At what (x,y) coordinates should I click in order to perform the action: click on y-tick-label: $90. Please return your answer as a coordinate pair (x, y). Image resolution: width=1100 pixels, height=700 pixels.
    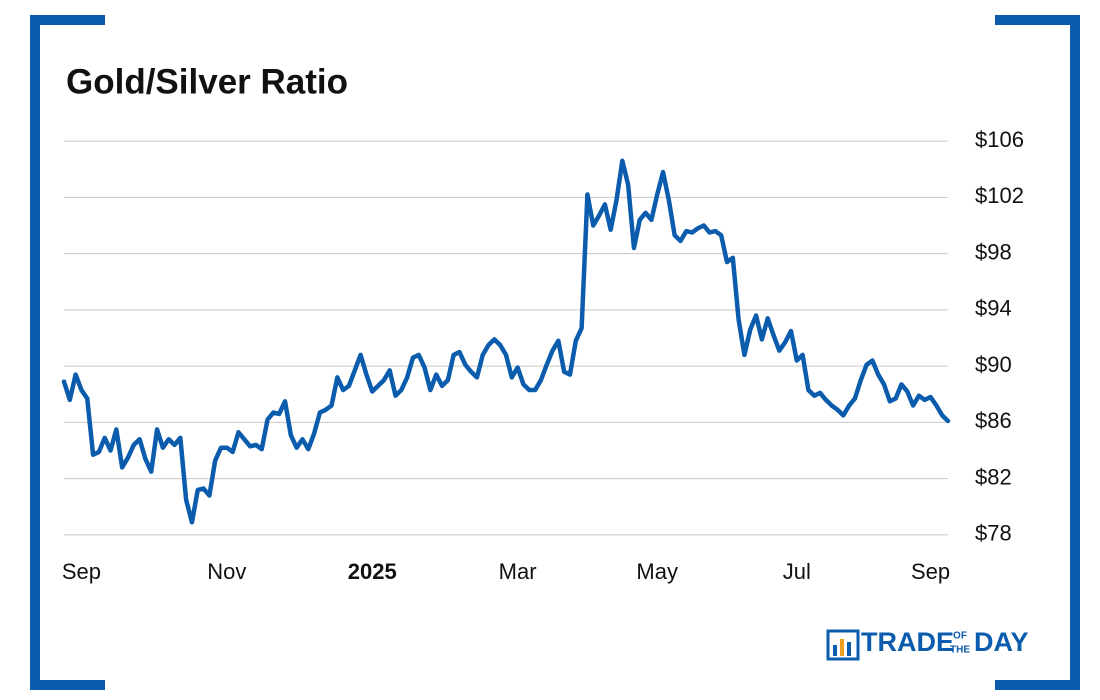
    Looking at the image, I should click on (993, 364).